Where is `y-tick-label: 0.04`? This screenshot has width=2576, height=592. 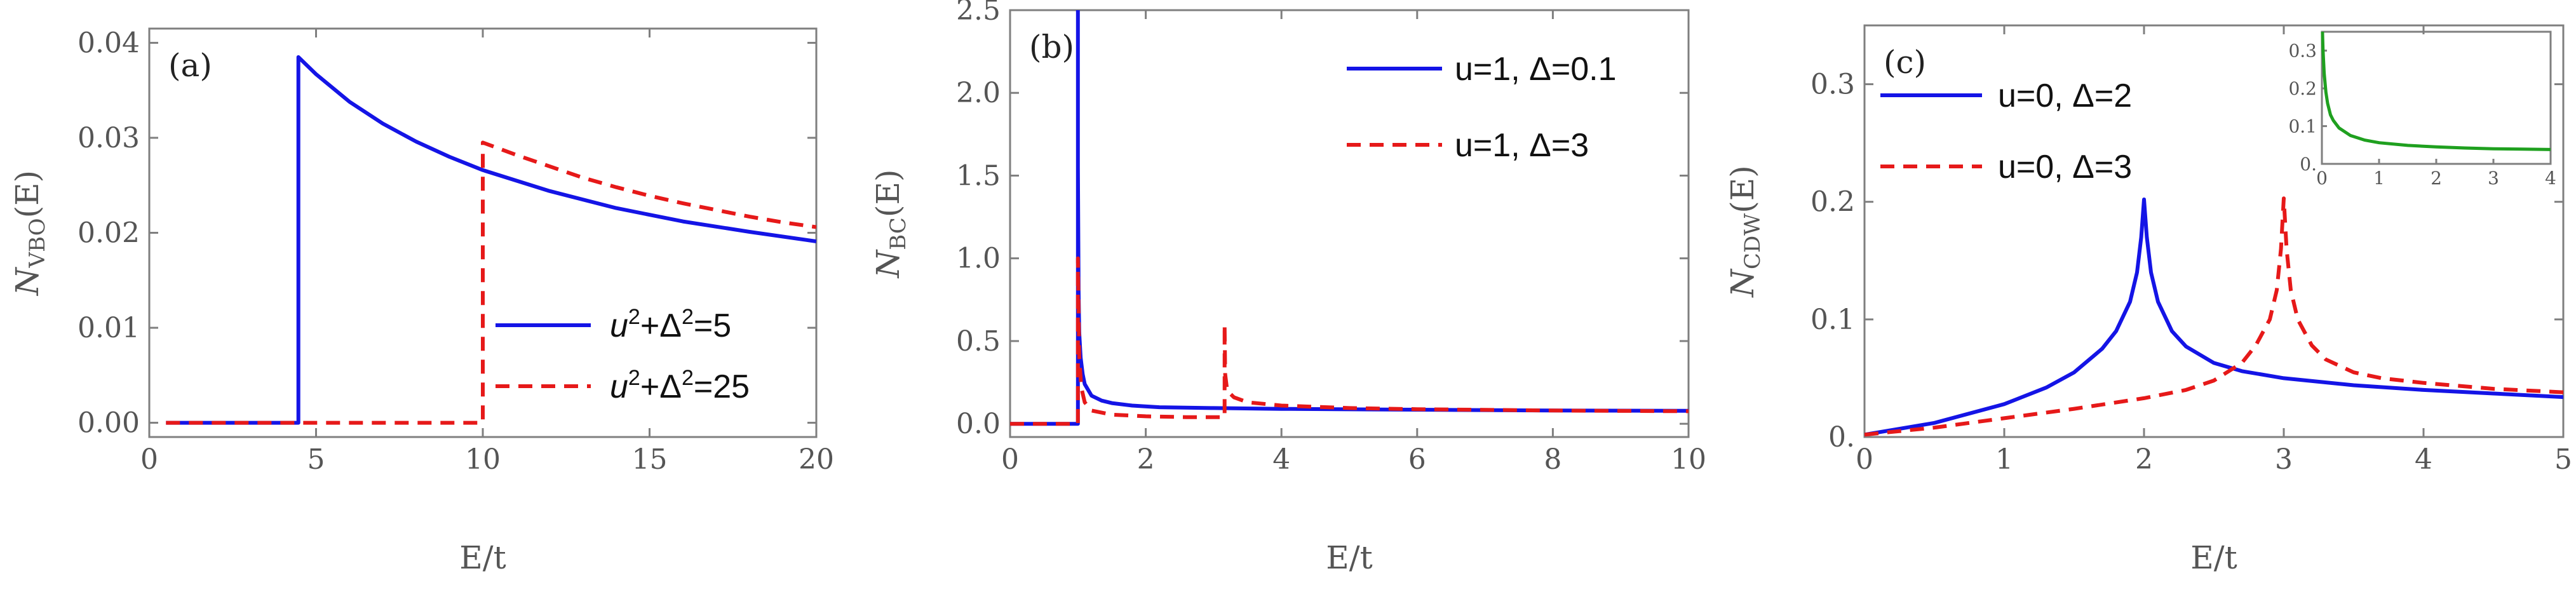 y-tick-label: 0.04 is located at coordinates (109, 43).